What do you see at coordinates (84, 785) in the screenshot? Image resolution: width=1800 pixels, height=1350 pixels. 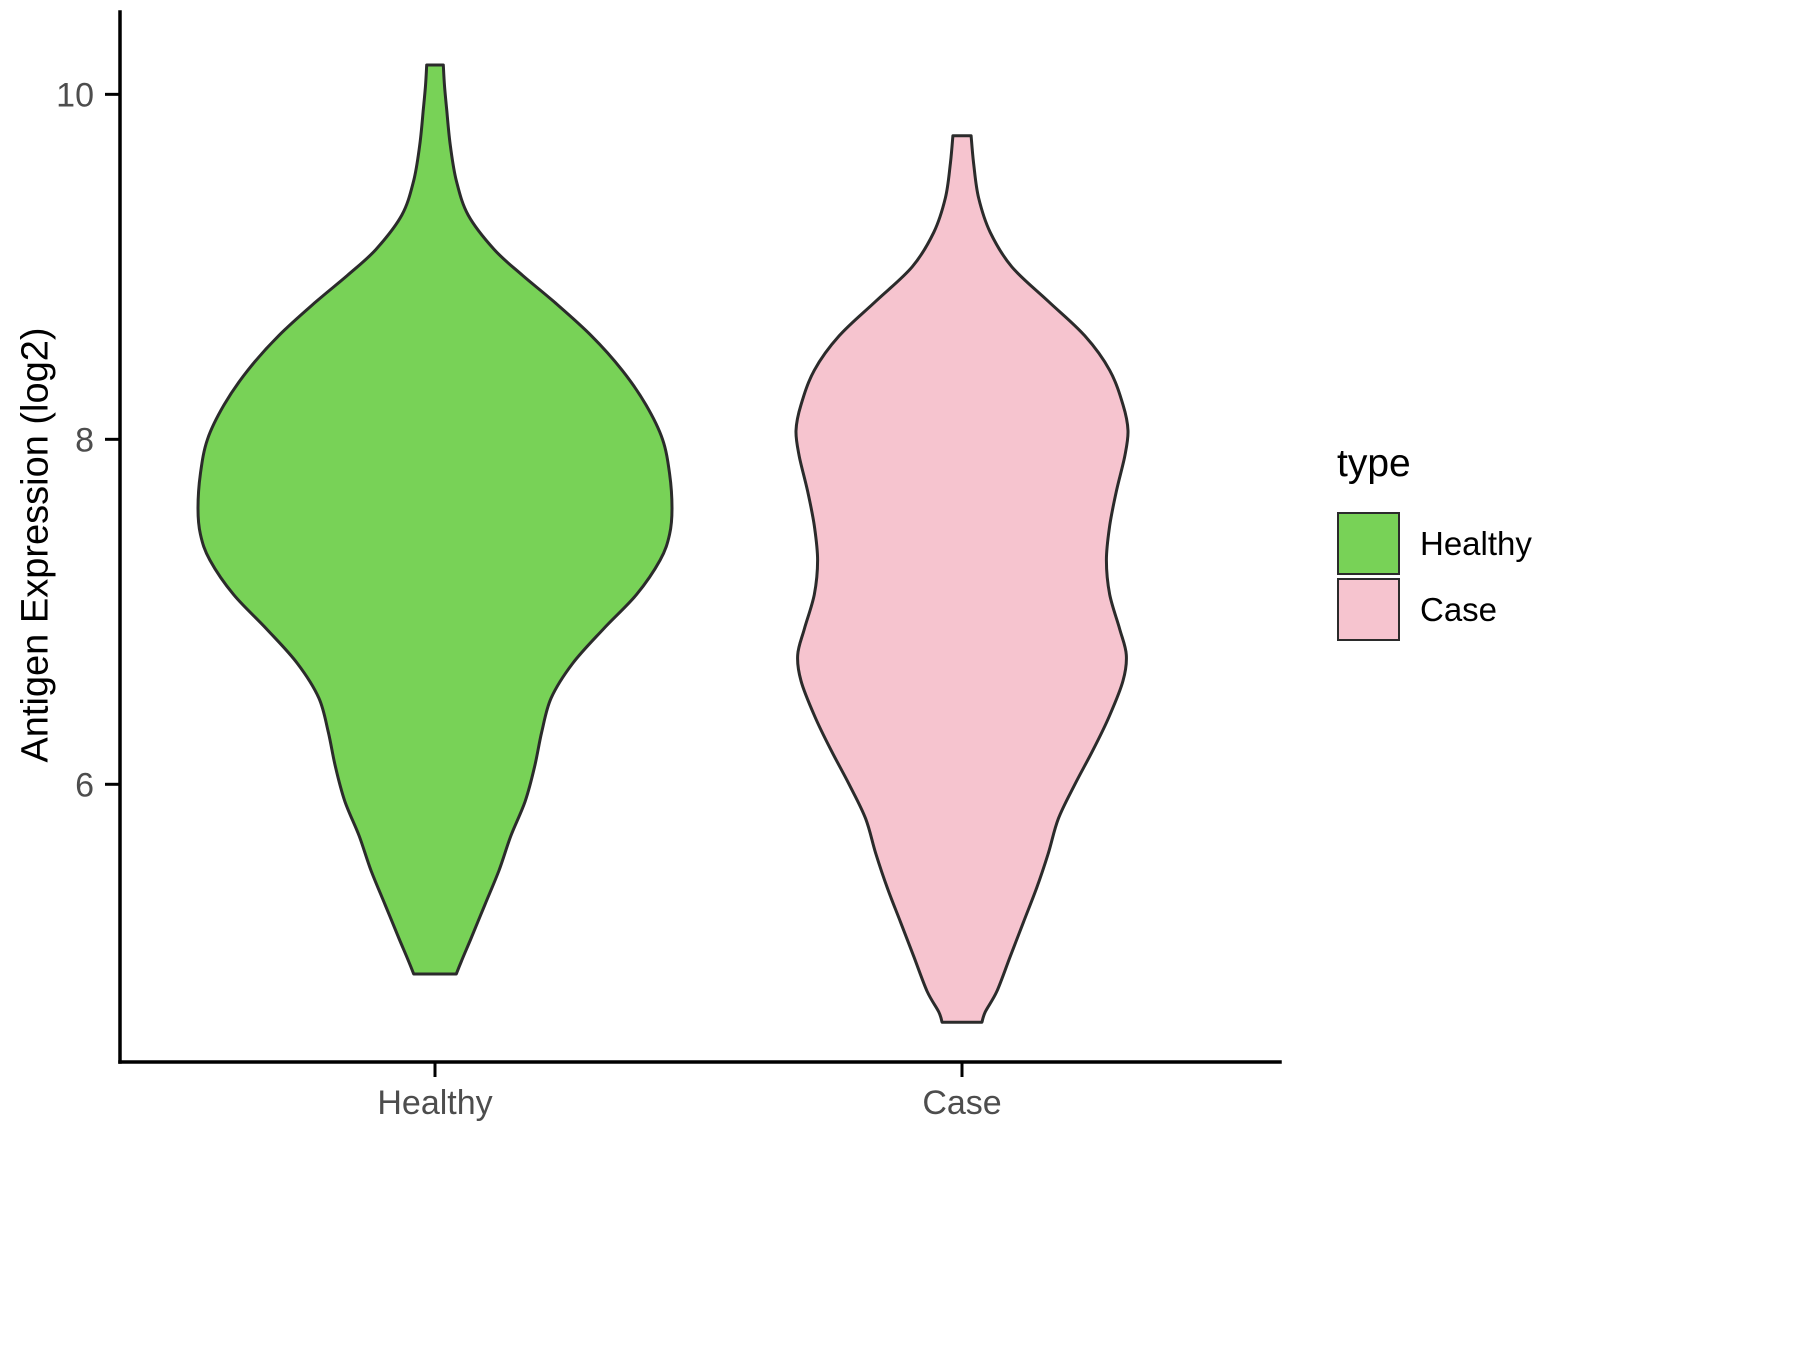 I see `y-tick-label-6: 6` at bounding box center [84, 785].